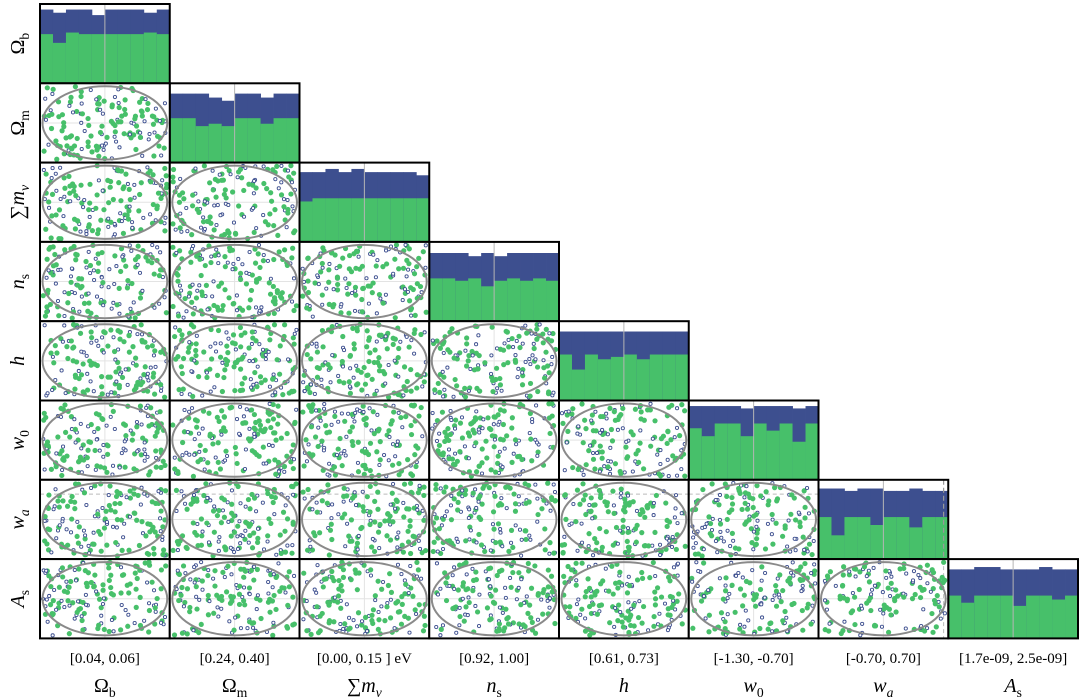 This screenshot has height=699, width=1084. Describe the element at coordinates (105, 44) in the screenshot. I see `histogram-panel-omega-b` at that location.